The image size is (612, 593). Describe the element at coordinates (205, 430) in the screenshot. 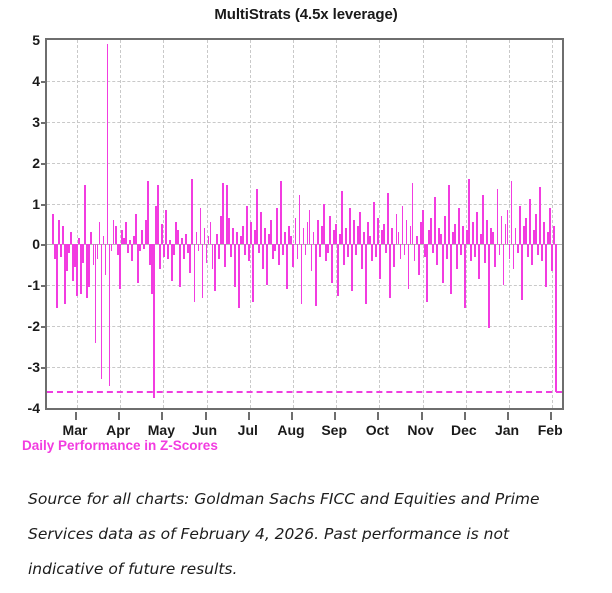

I see `x-tick-label: Jun` at that location.